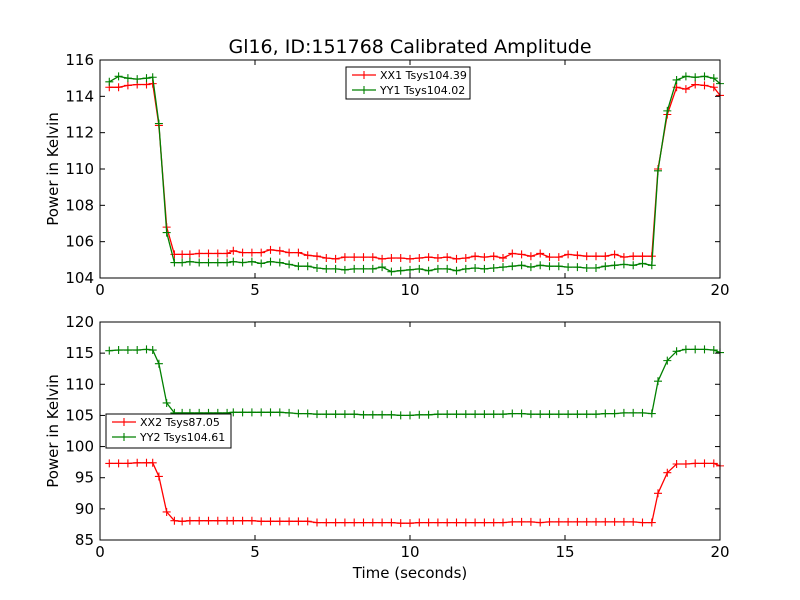  Describe the element at coordinates (422, 90) in the screenshot. I see `legend-label: YY1 Tsys104.02` at that location.